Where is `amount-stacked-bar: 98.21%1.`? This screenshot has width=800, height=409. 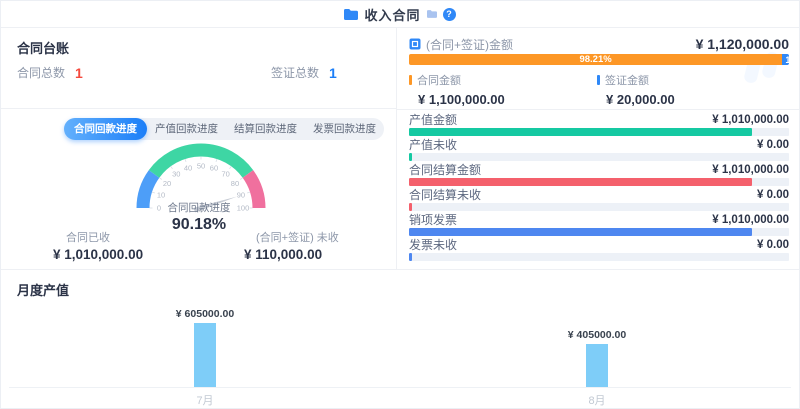 amount-stacked-bar: 98.21%1. is located at coordinates (599, 59).